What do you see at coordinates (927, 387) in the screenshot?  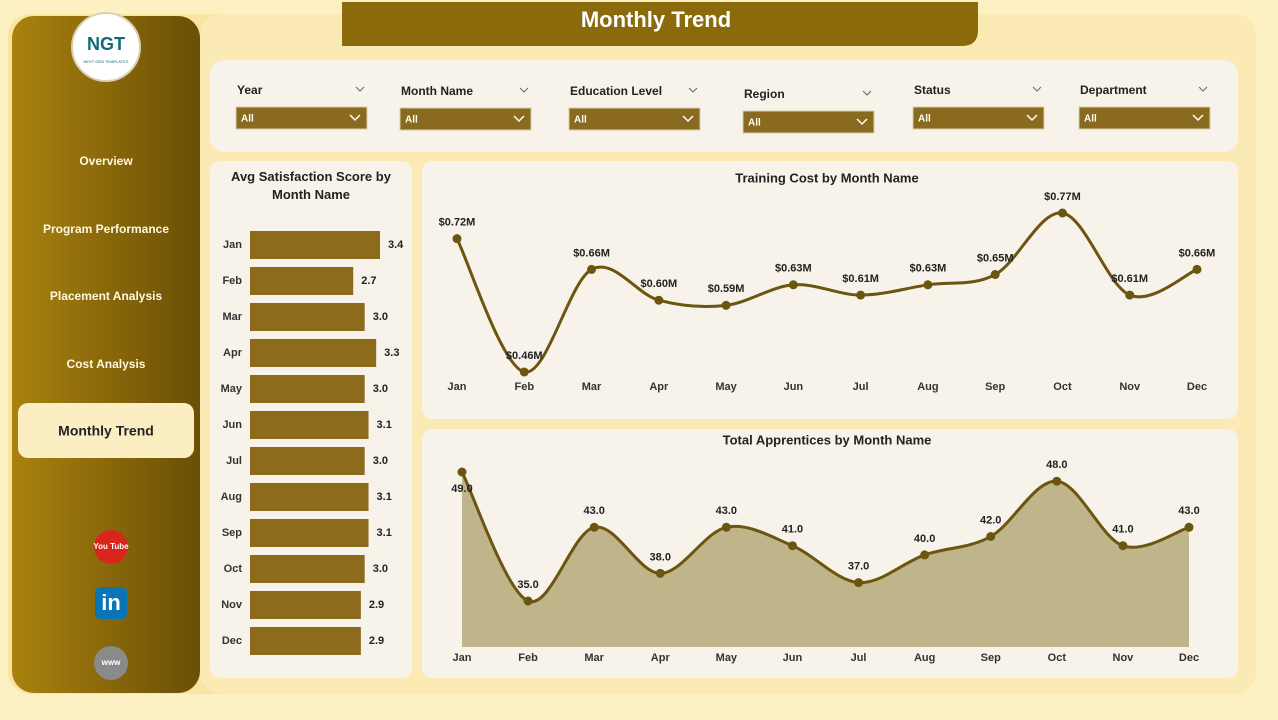 I see `x-tick-label: Aug` at bounding box center [927, 387].